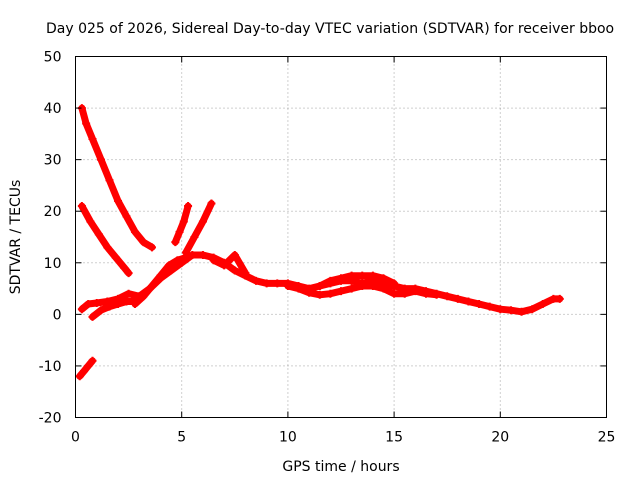  I want to click on x-axis-label: GPS time / hours, so click(340, 467).